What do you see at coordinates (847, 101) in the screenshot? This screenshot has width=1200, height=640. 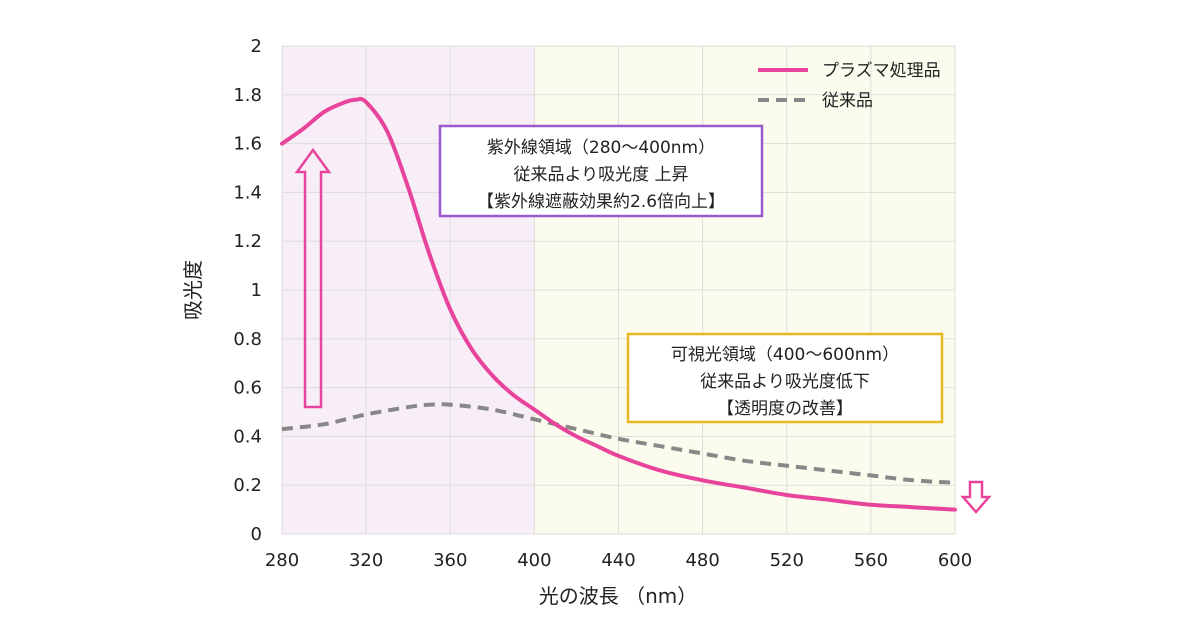 I see `legend-label-conventional: 従来品` at bounding box center [847, 101].